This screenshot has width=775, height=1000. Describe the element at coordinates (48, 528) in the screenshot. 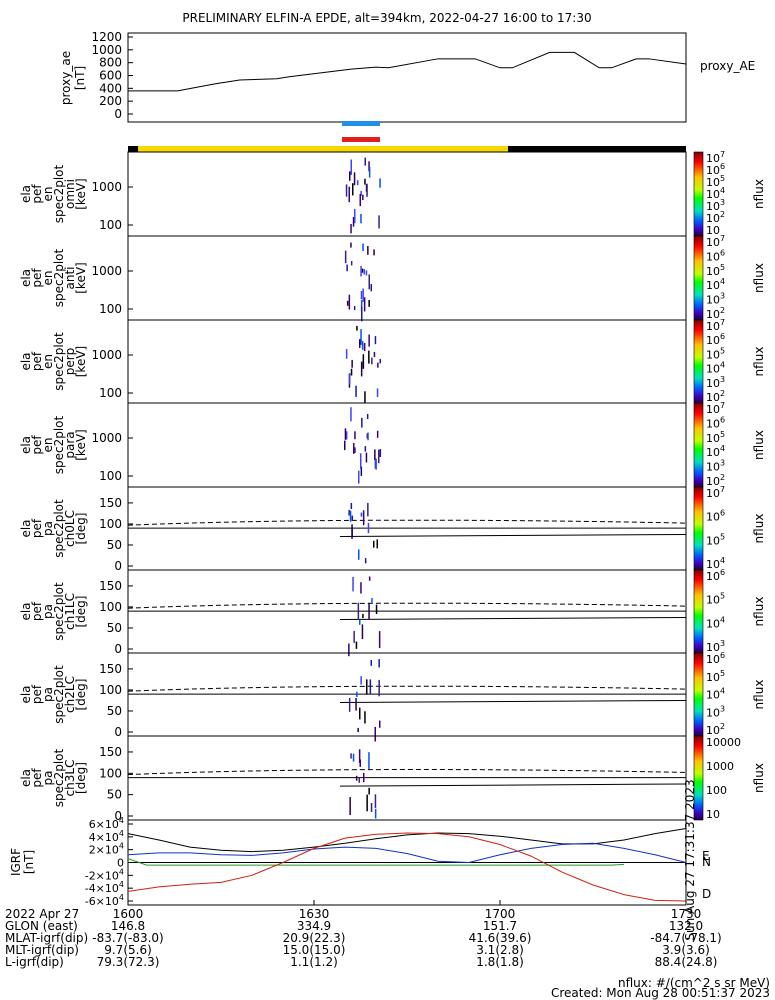

I see `pitch-y-label: pa` at that location.